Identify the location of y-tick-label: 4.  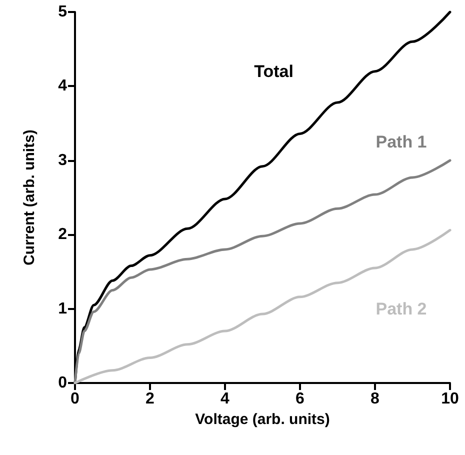
(63, 86).